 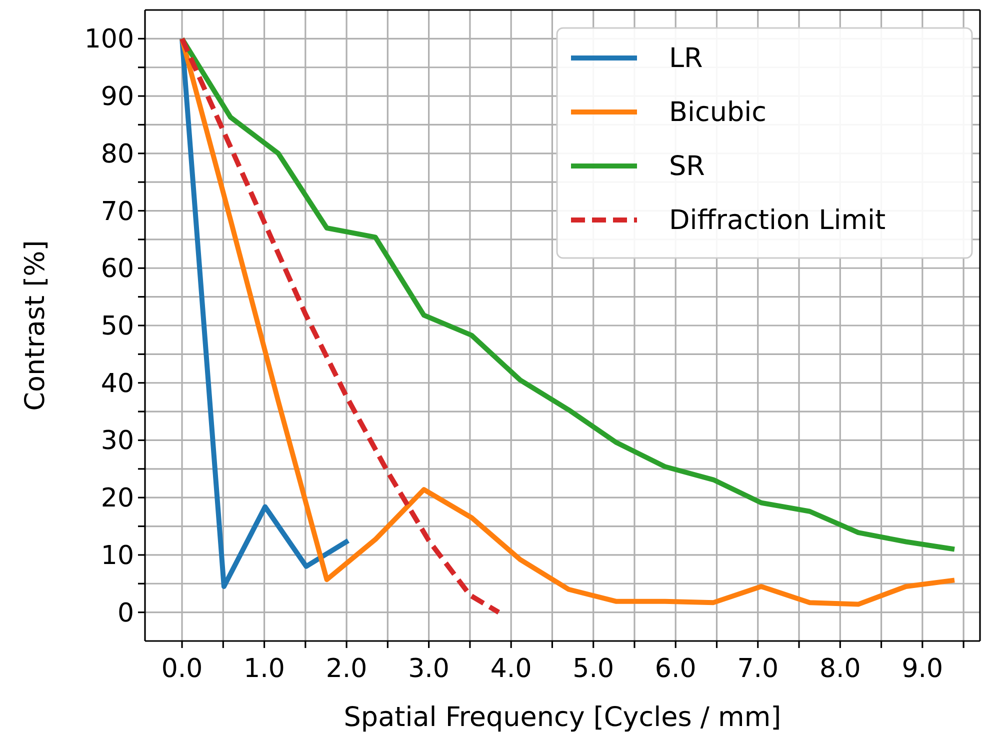 What do you see at coordinates (182, 669) in the screenshot?
I see `x-tick-label: 0.0` at bounding box center [182, 669].